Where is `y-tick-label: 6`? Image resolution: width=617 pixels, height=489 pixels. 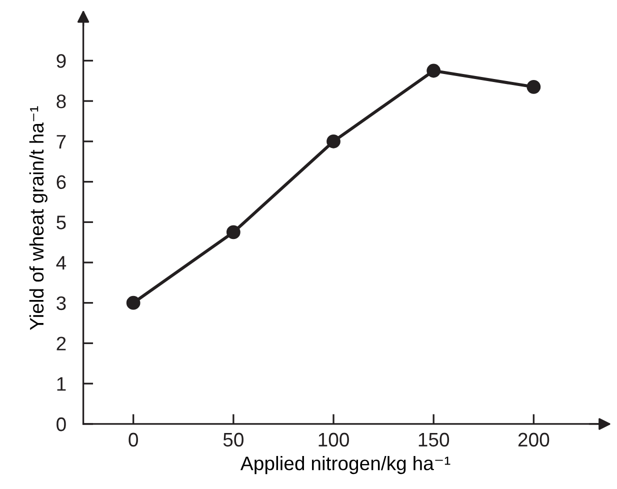
y-tick-label: 6 is located at coordinates (61, 182).